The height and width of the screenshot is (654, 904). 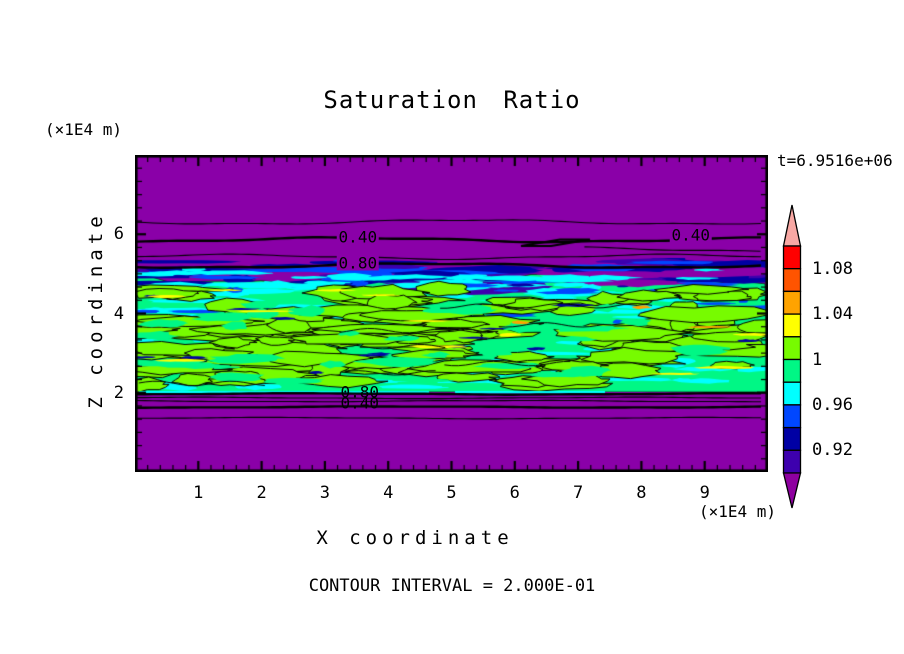 What do you see at coordinates (837, 360) in the screenshot?
I see `colorbar: 1.08 1.04 1 0.96 0.92` at bounding box center [837, 360].